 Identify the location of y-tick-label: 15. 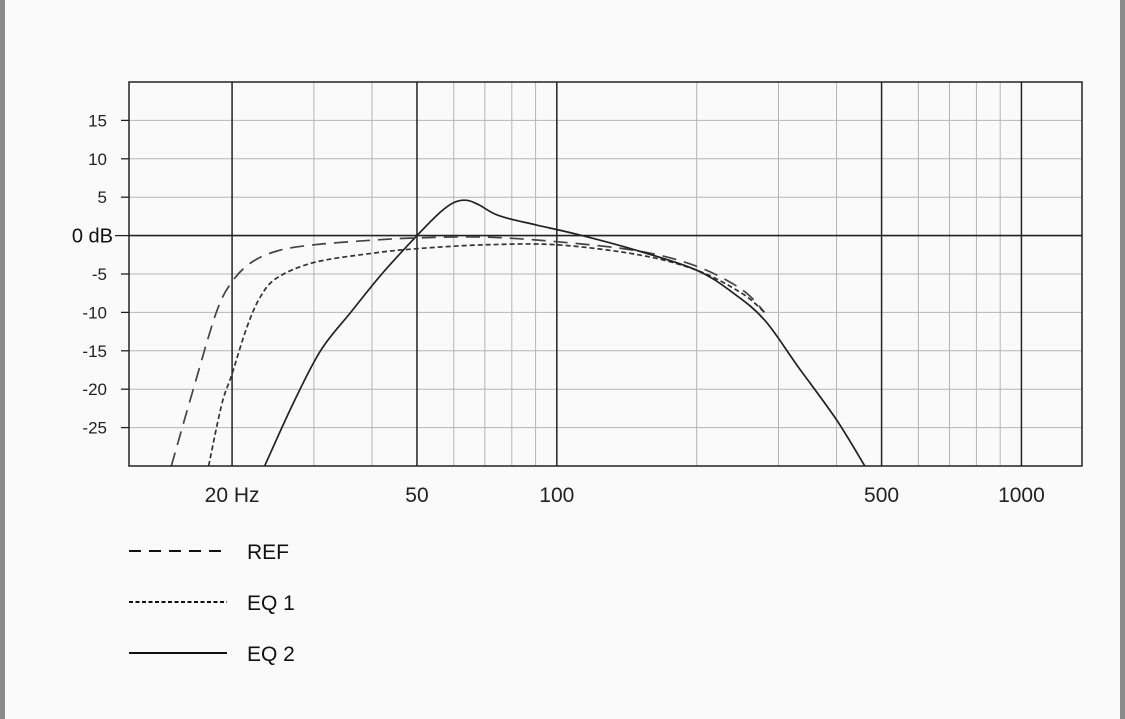
(97, 120).